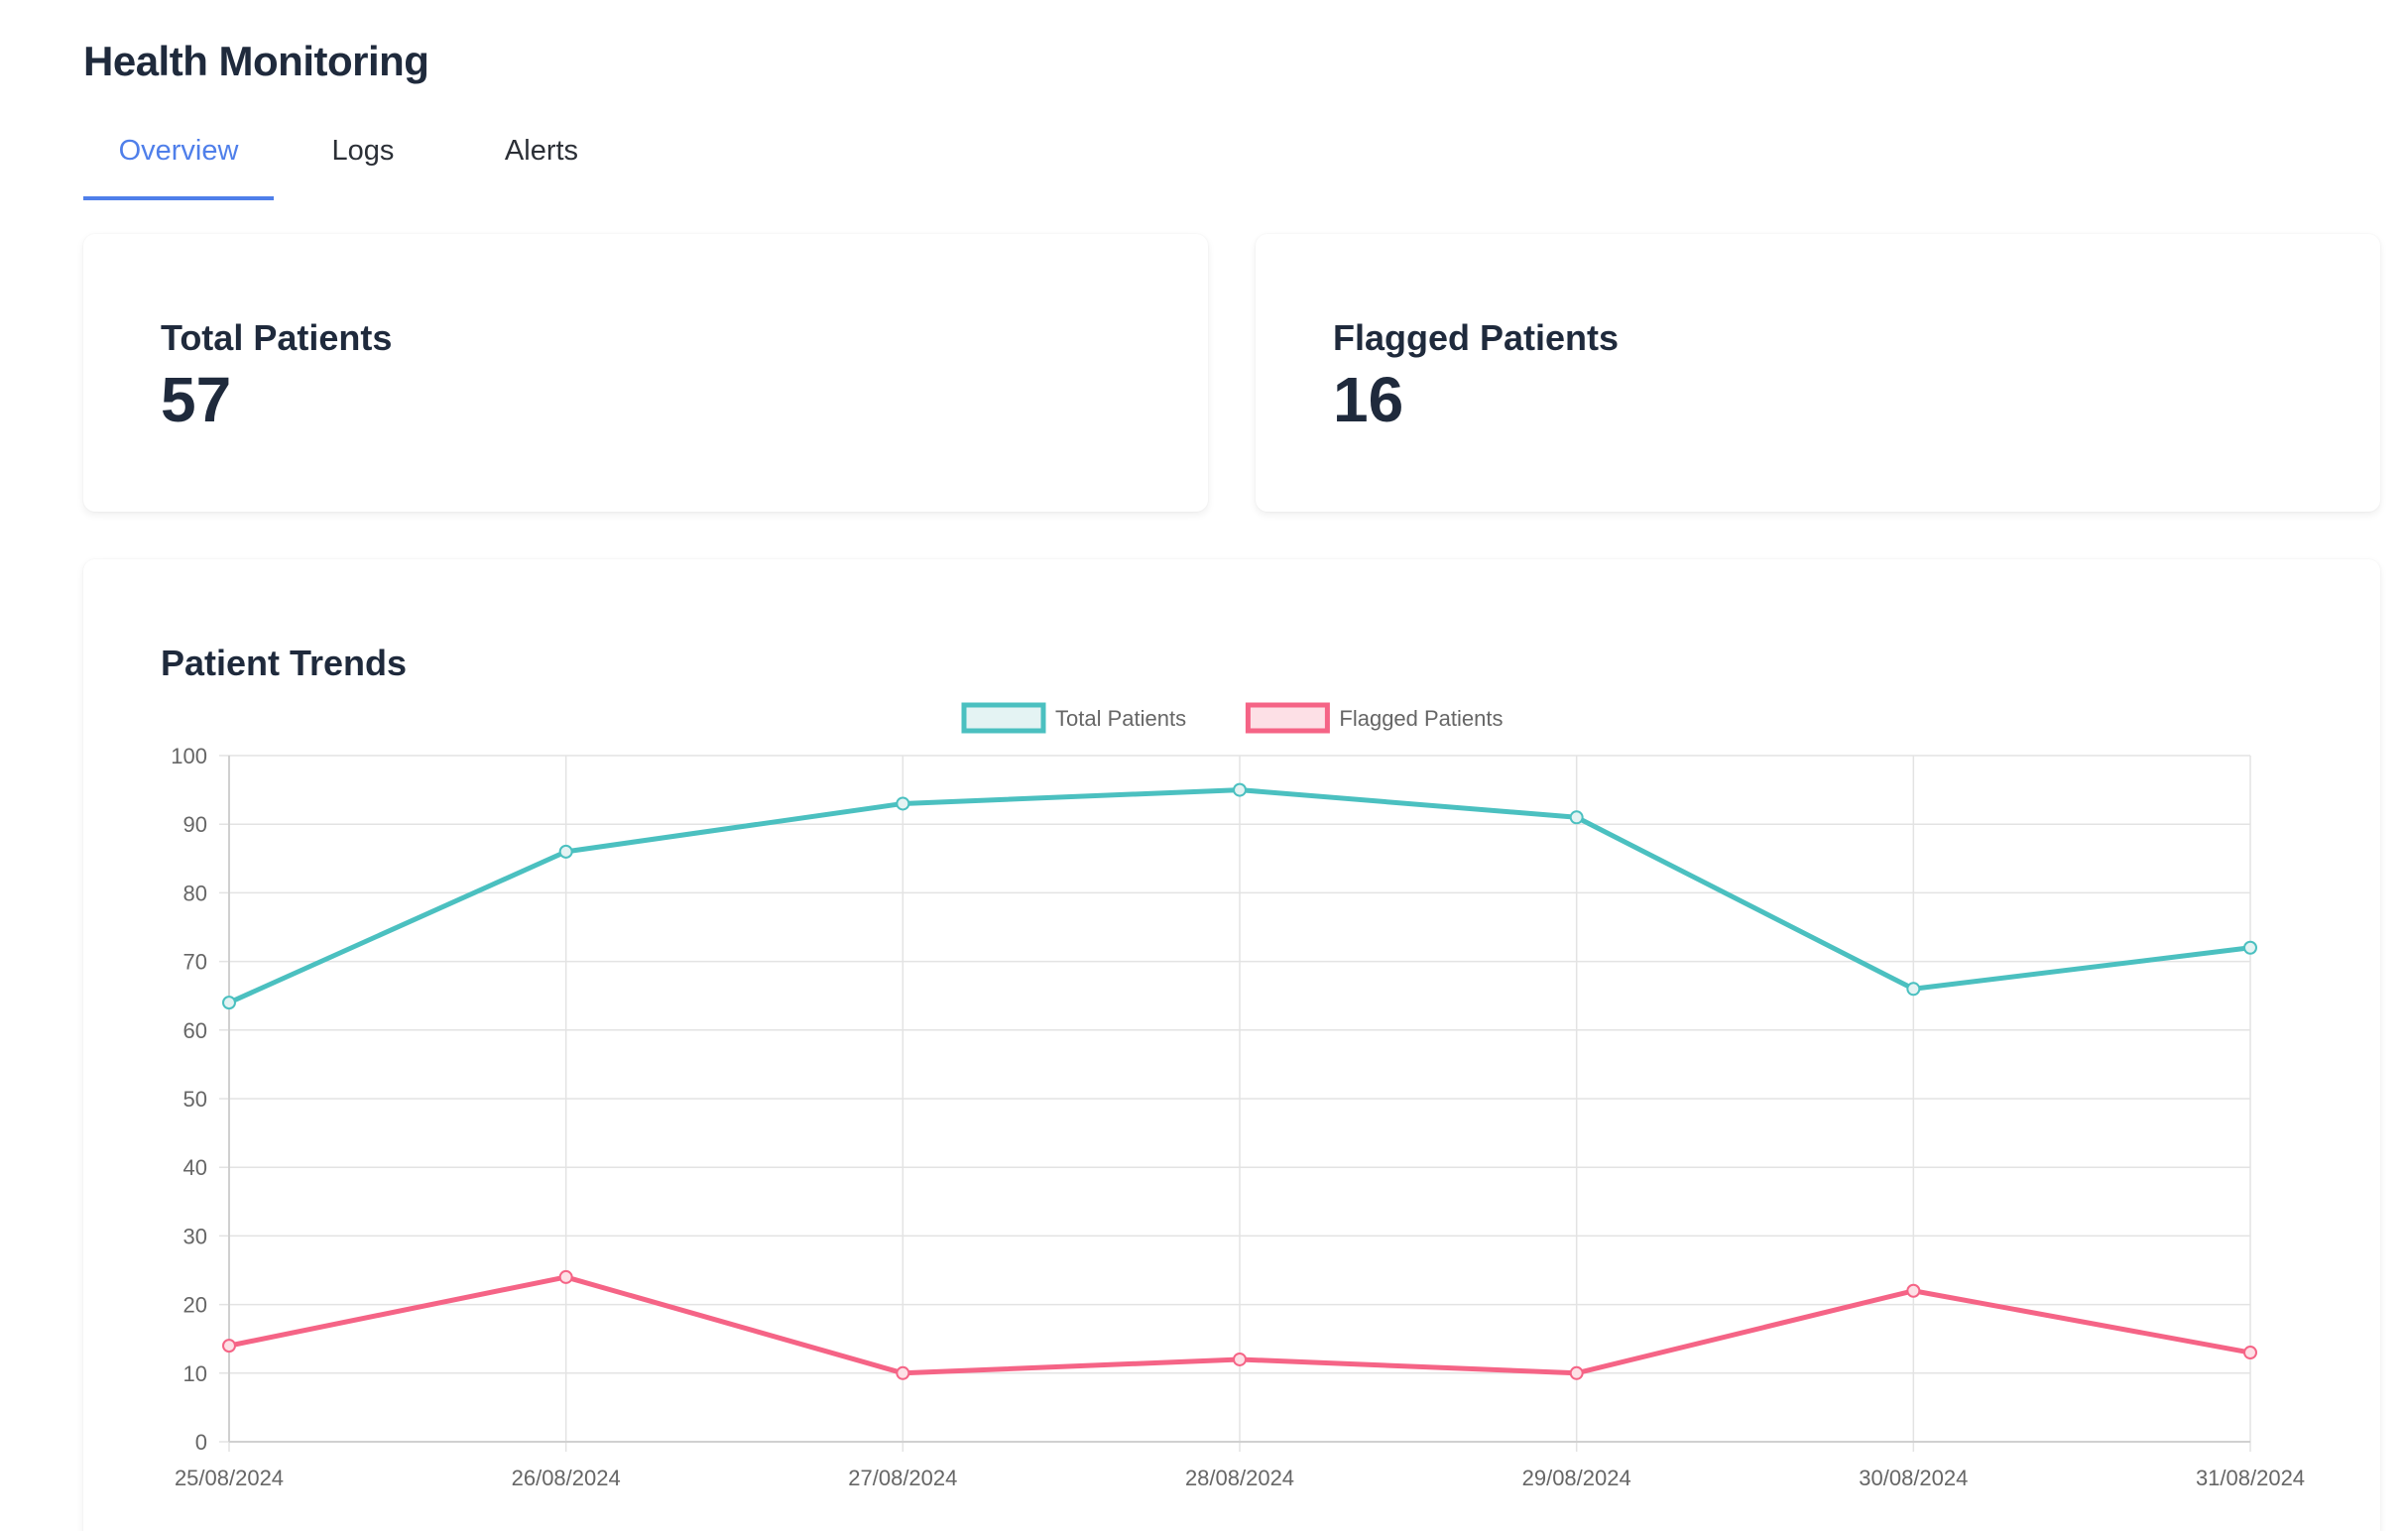 The height and width of the screenshot is (1531, 2408). I want to click on y-tick-label: 30, so click(195, 1236).